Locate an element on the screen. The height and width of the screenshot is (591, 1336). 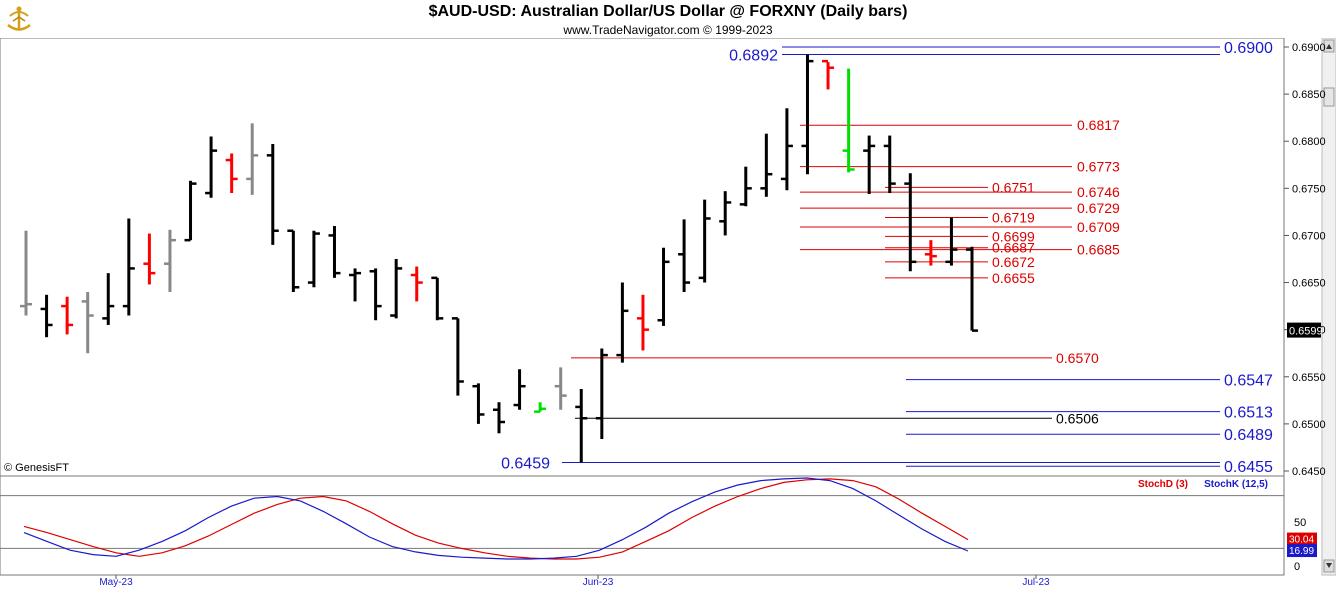
price-tick-label: 0.6450 is located at coordinates (1309, 472).